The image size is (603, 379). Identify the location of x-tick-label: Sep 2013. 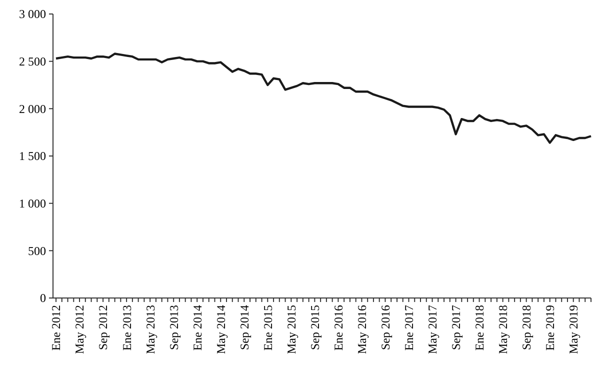
(173, 327).